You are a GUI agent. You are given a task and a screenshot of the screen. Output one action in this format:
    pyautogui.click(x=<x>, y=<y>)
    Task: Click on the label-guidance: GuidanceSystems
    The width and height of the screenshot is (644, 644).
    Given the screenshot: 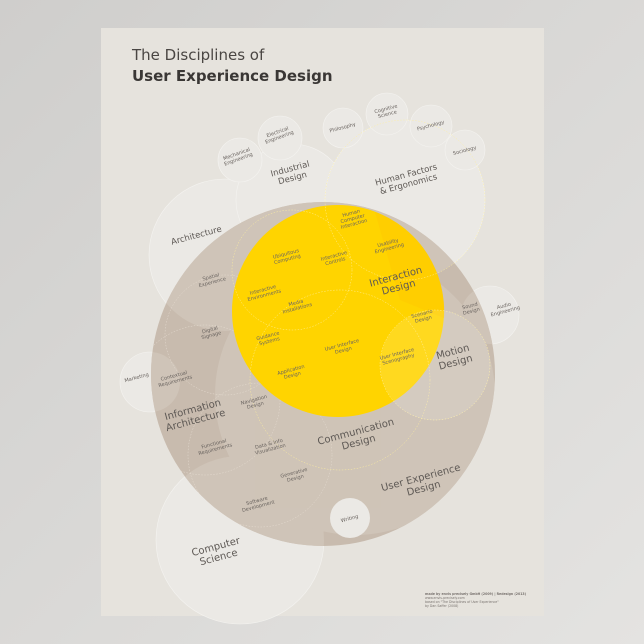 What is the action you would take?
    pyautogui.click(x=269, y=338)
    